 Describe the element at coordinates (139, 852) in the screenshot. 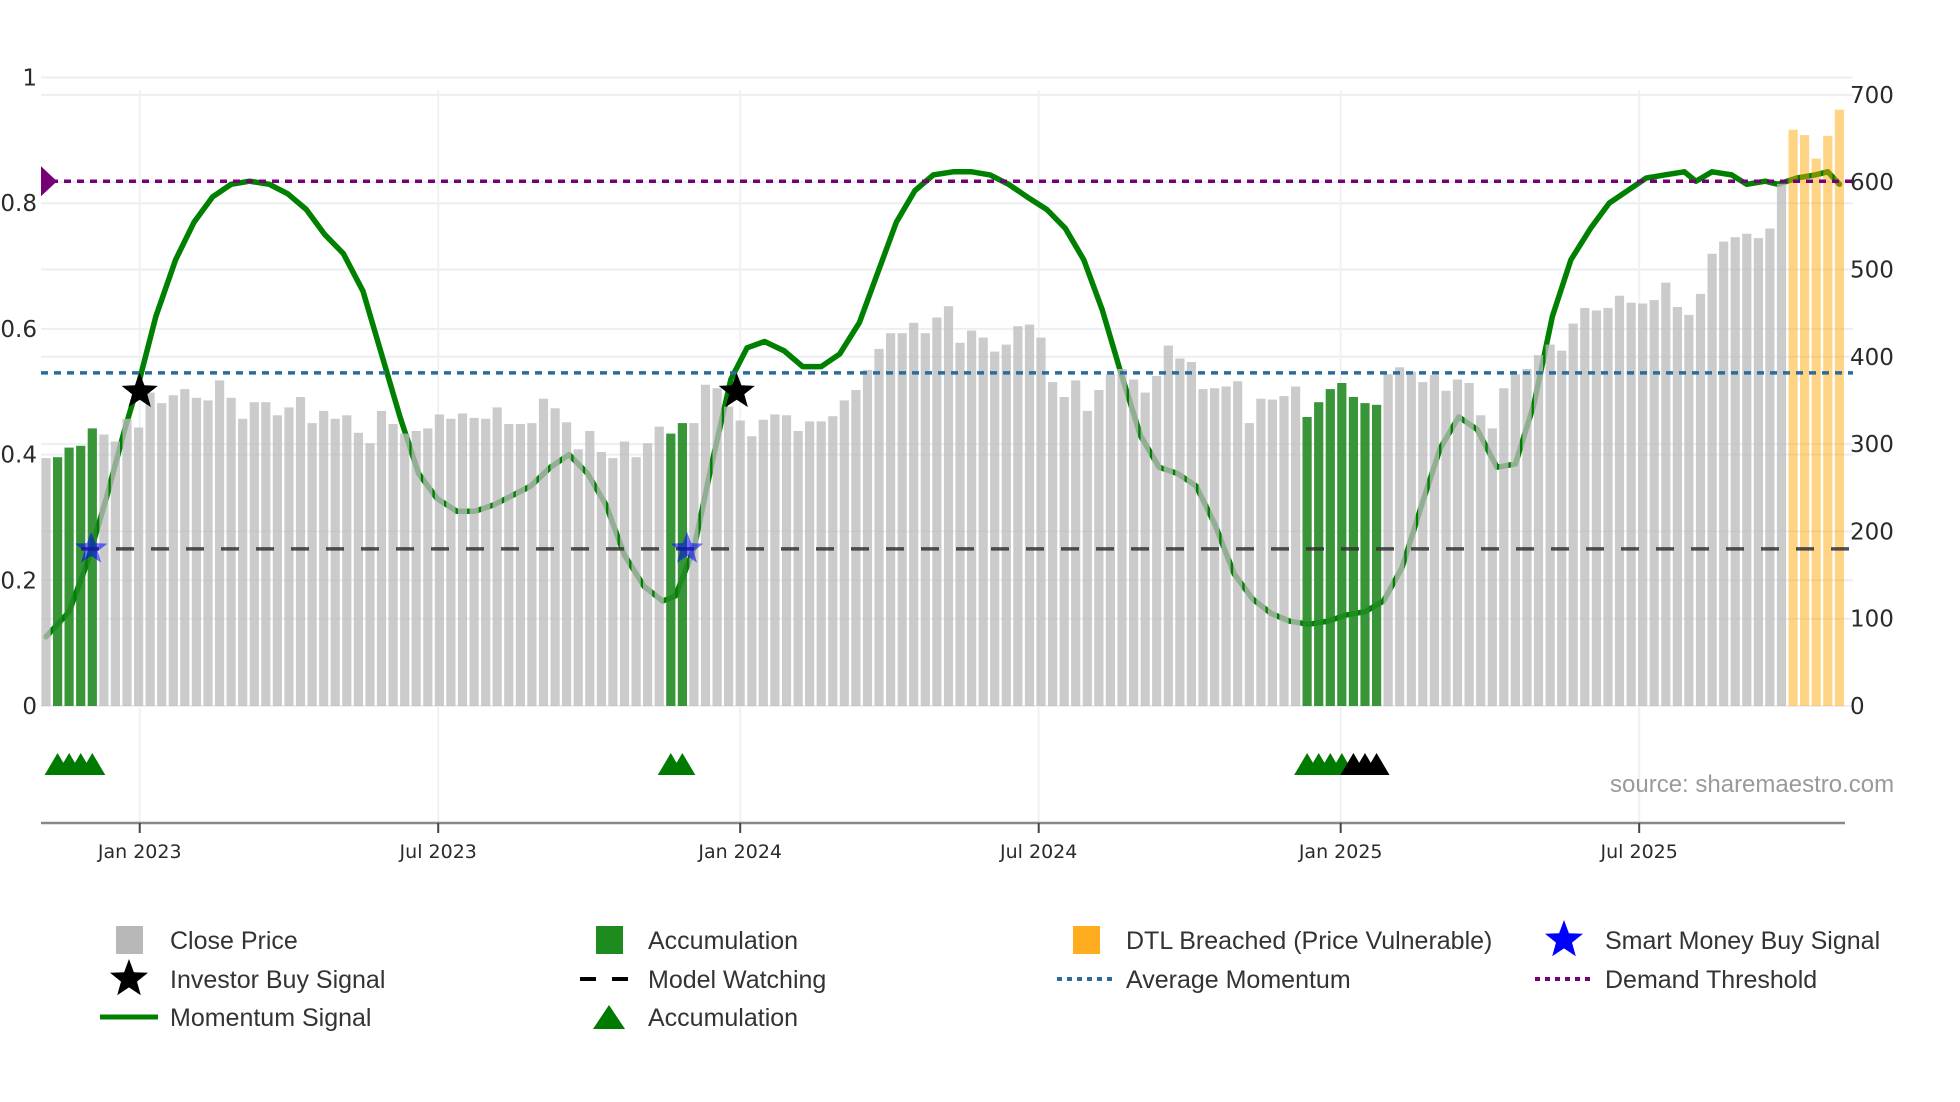

I see `x-axis-tick-label: Jan 2023` at that location.